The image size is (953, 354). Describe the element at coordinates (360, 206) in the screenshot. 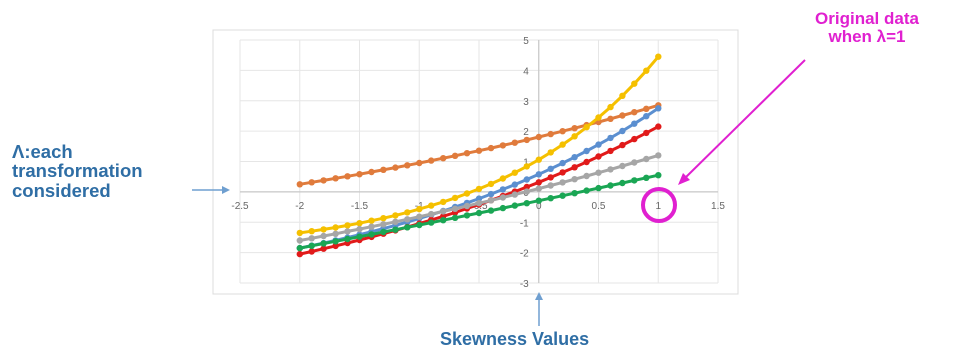

I see `x-tick-label: -1.5` at that location.